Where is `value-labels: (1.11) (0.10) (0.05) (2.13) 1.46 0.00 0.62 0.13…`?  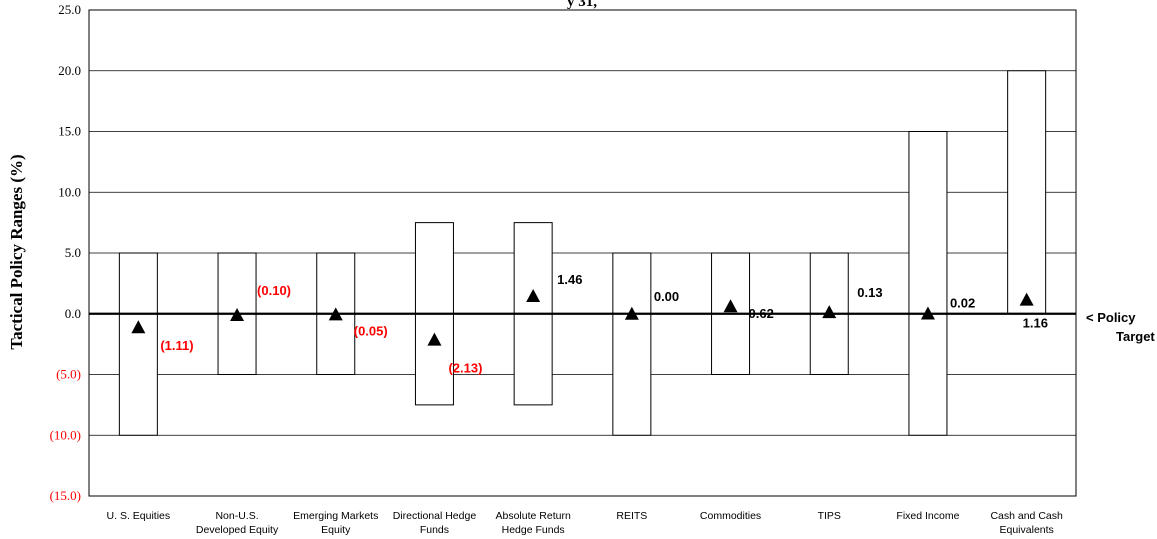 value-labels: (1.11) (0.10) (0.05) (2.13) 1.46 0.00 0.62 0.13… is located at coordinates (604, 324).